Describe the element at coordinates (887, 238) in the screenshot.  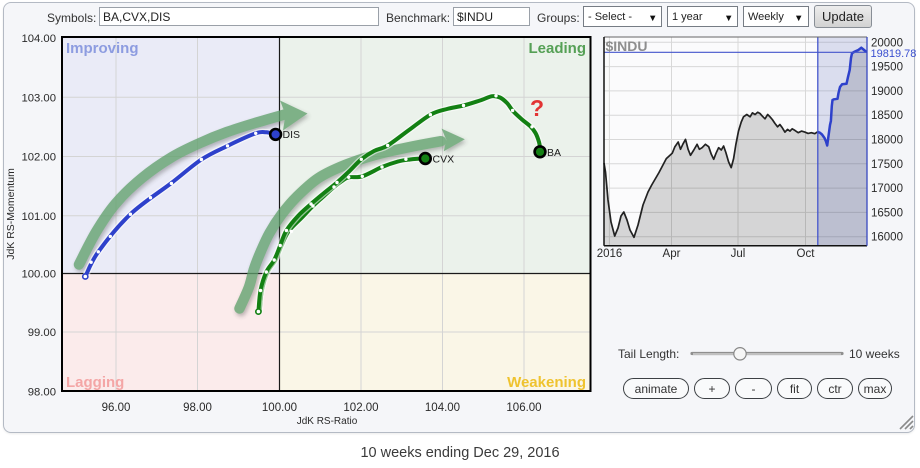
I see `svg-text: 16000` at that location.